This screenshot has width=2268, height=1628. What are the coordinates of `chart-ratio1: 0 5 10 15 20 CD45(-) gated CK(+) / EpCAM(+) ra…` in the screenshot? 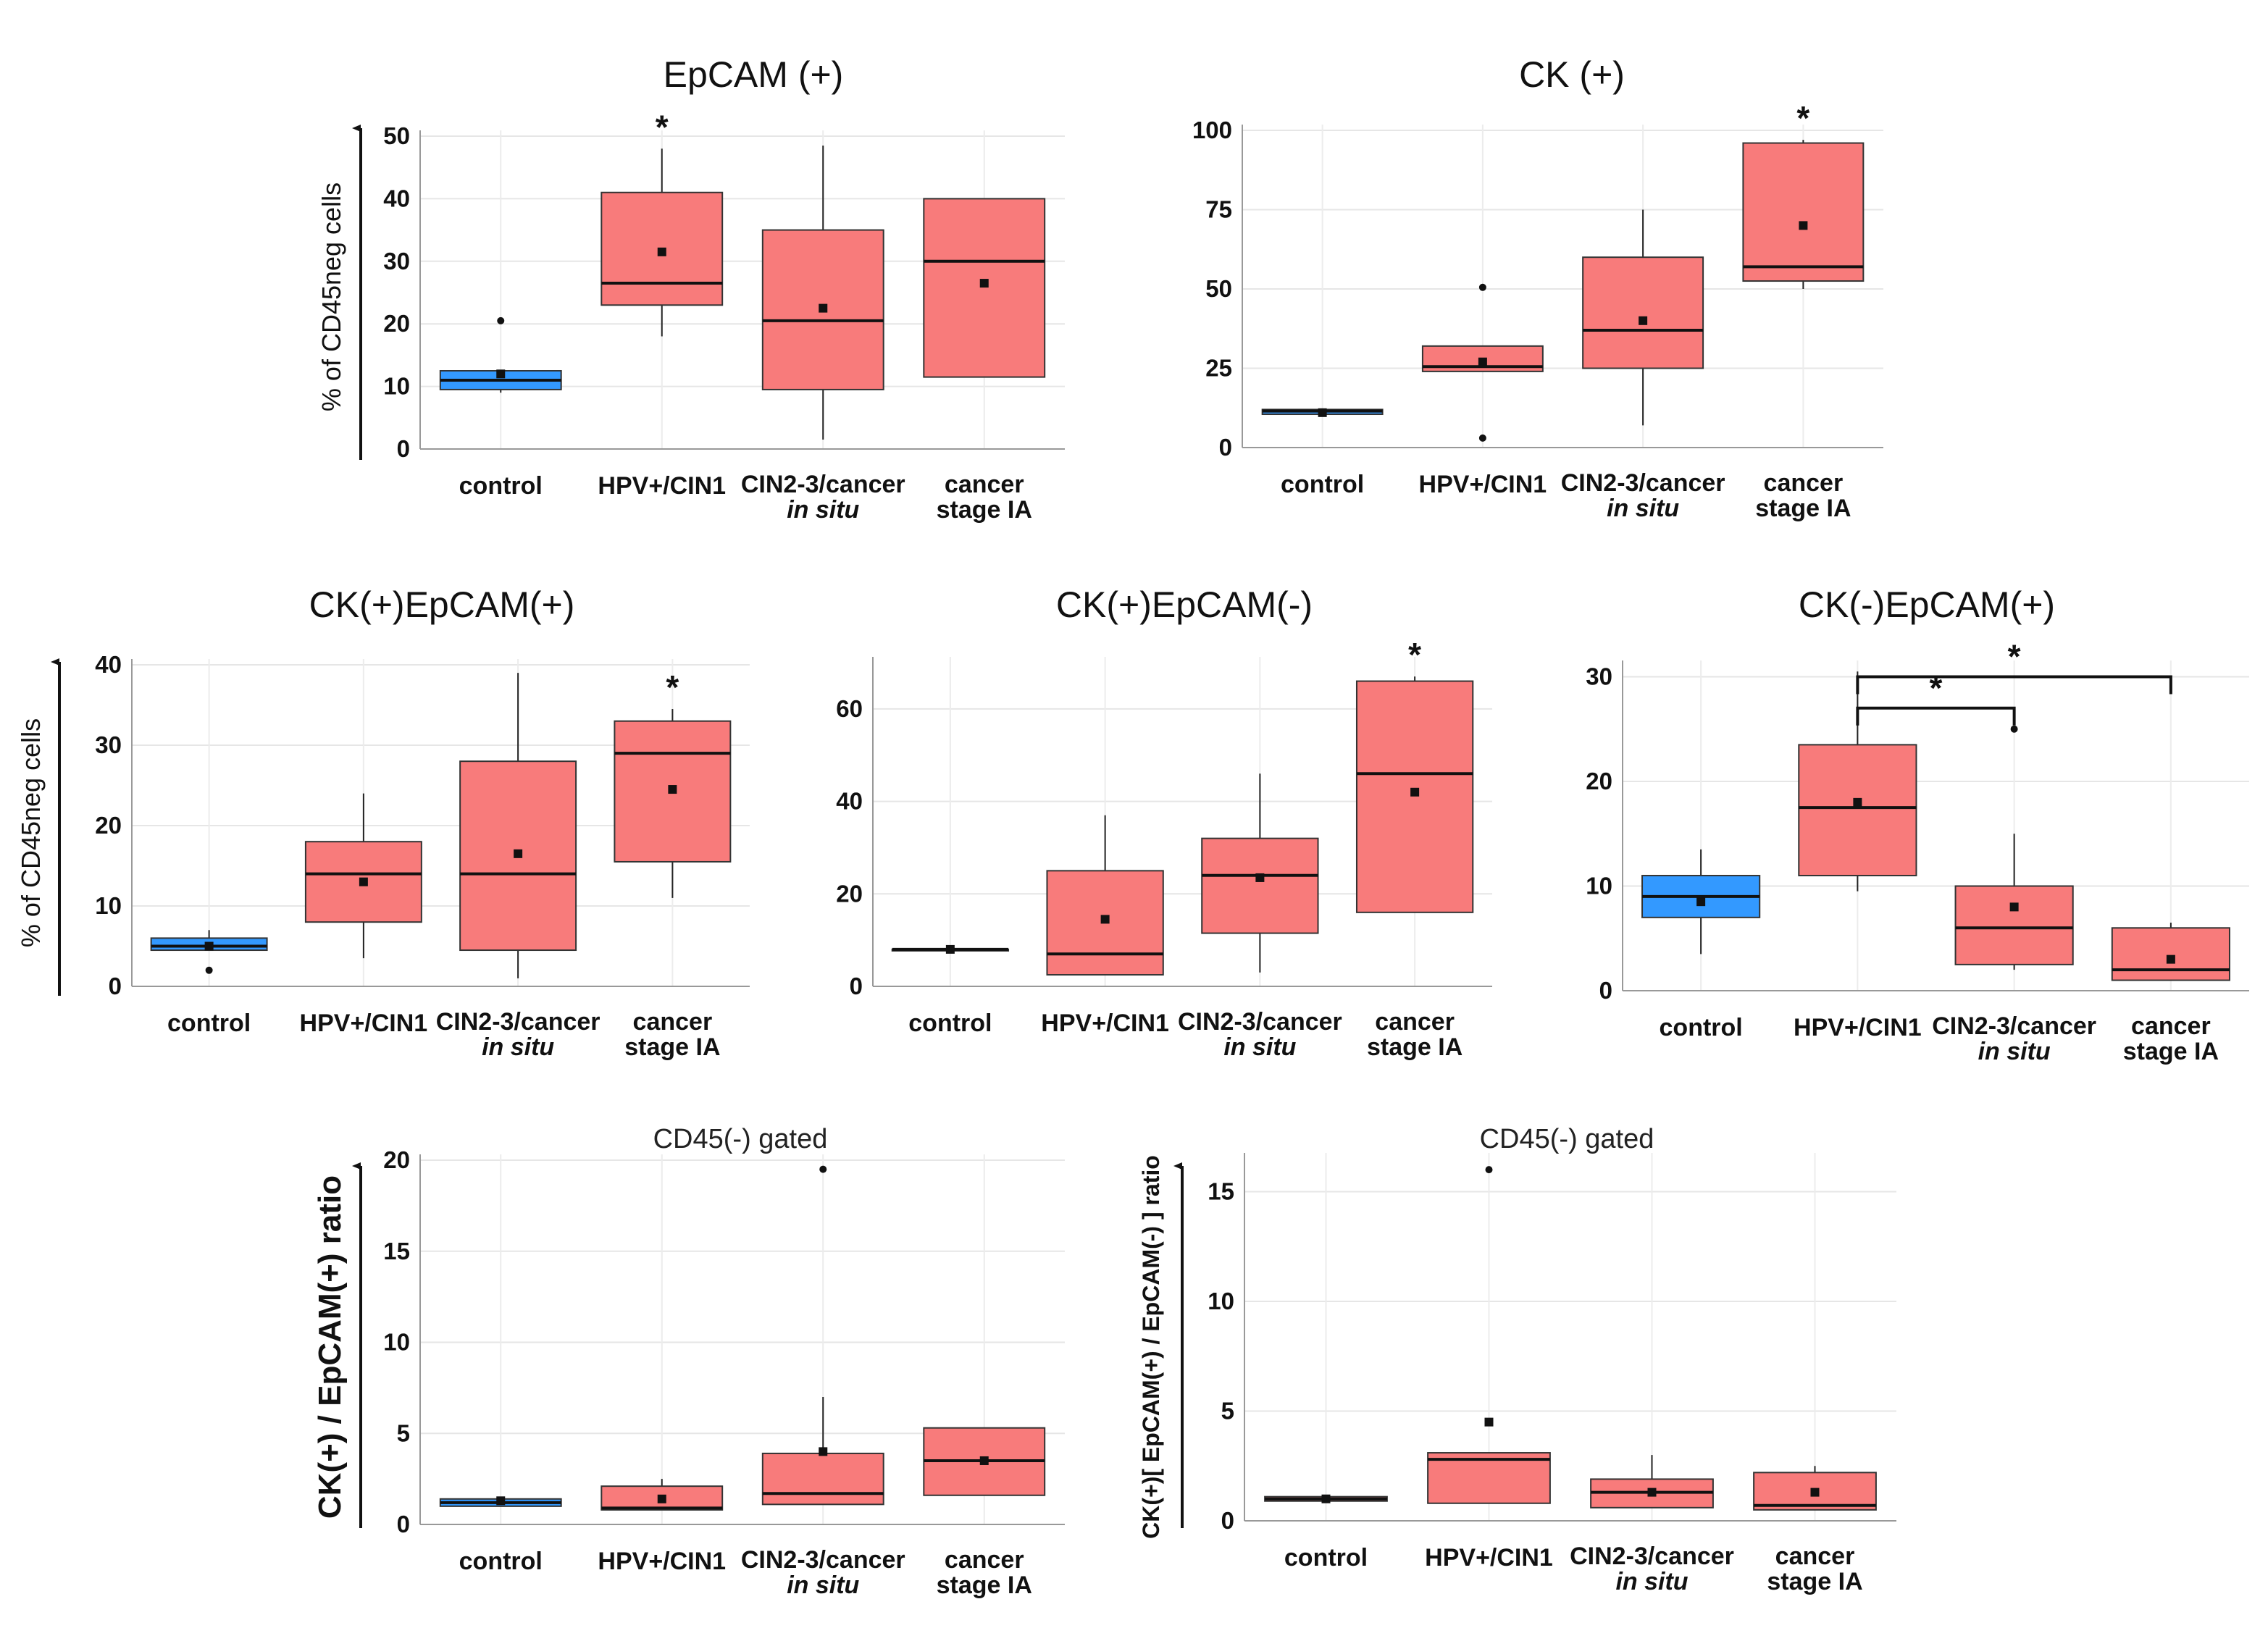 It's located at (689, 1361).